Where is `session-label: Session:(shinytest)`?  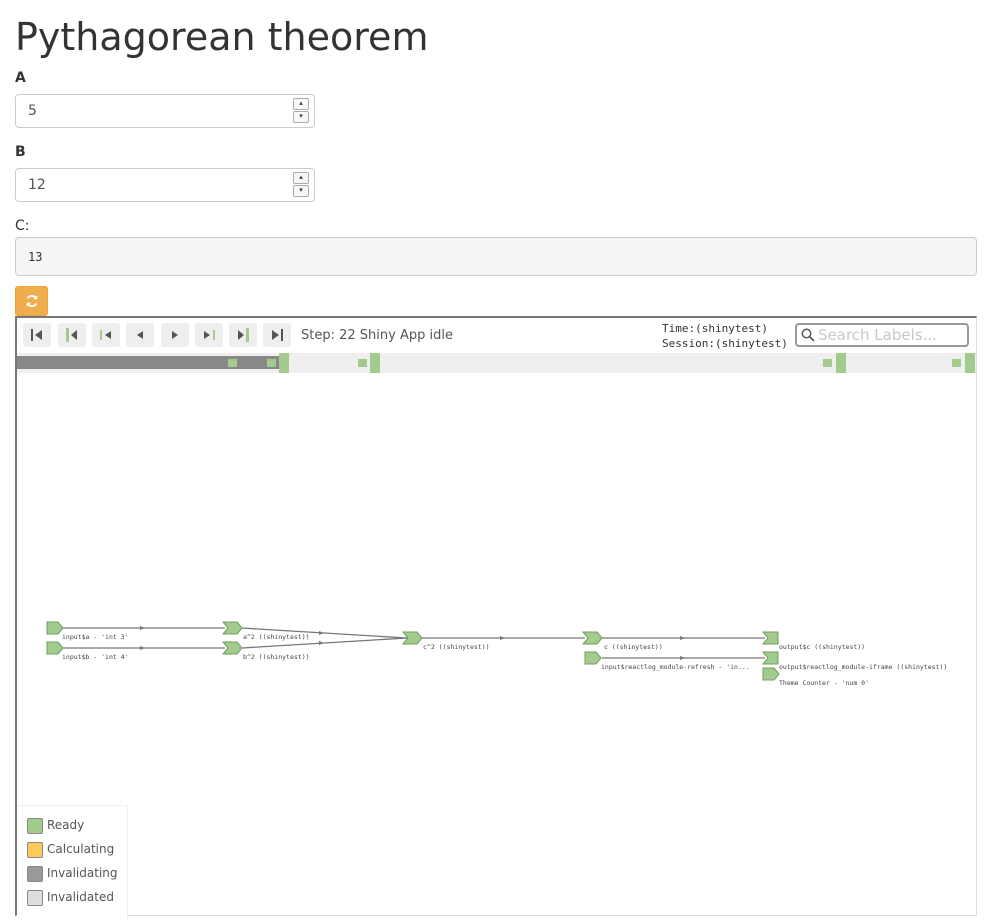 session-label: Session:(shinytest) is located at coordinates (725, 343).